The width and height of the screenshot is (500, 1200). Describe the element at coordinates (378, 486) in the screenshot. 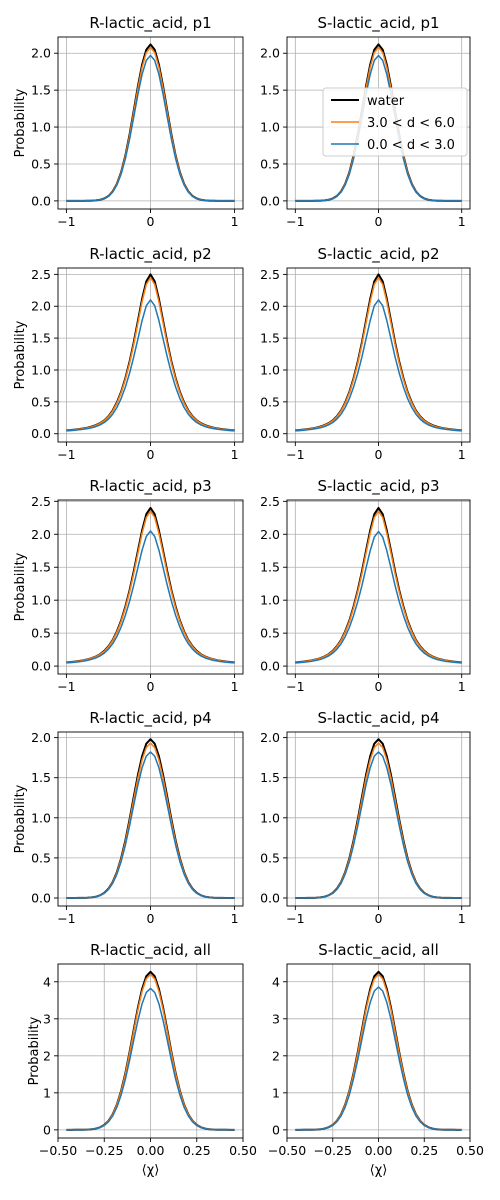

I see `subplot-title: S-lactic_acid, p3` at that location.